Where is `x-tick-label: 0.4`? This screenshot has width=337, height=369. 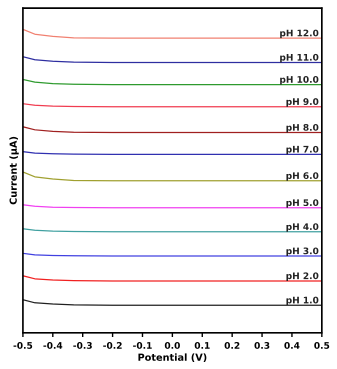 x-tick-label: 0.4 is located at coordinates (292, 345).